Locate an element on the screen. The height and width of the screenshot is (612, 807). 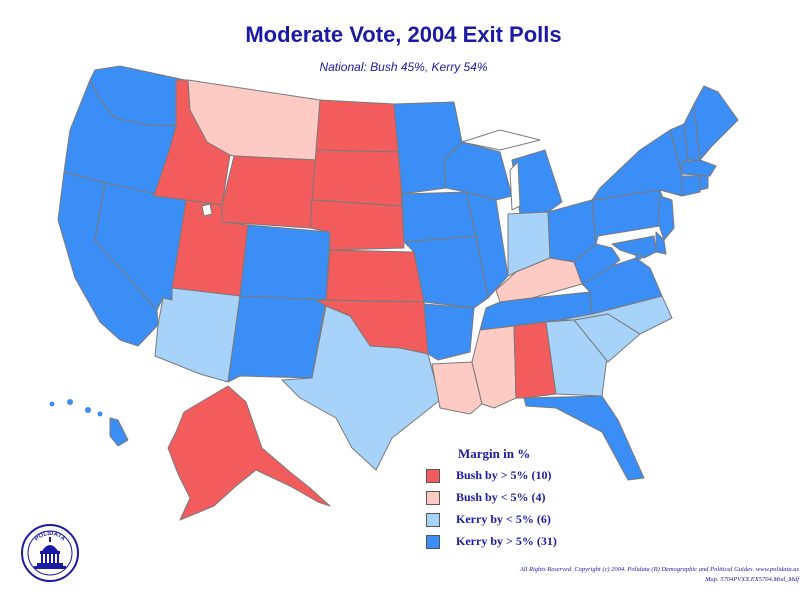
great-salt-lake is located at coordinates (207, 210).